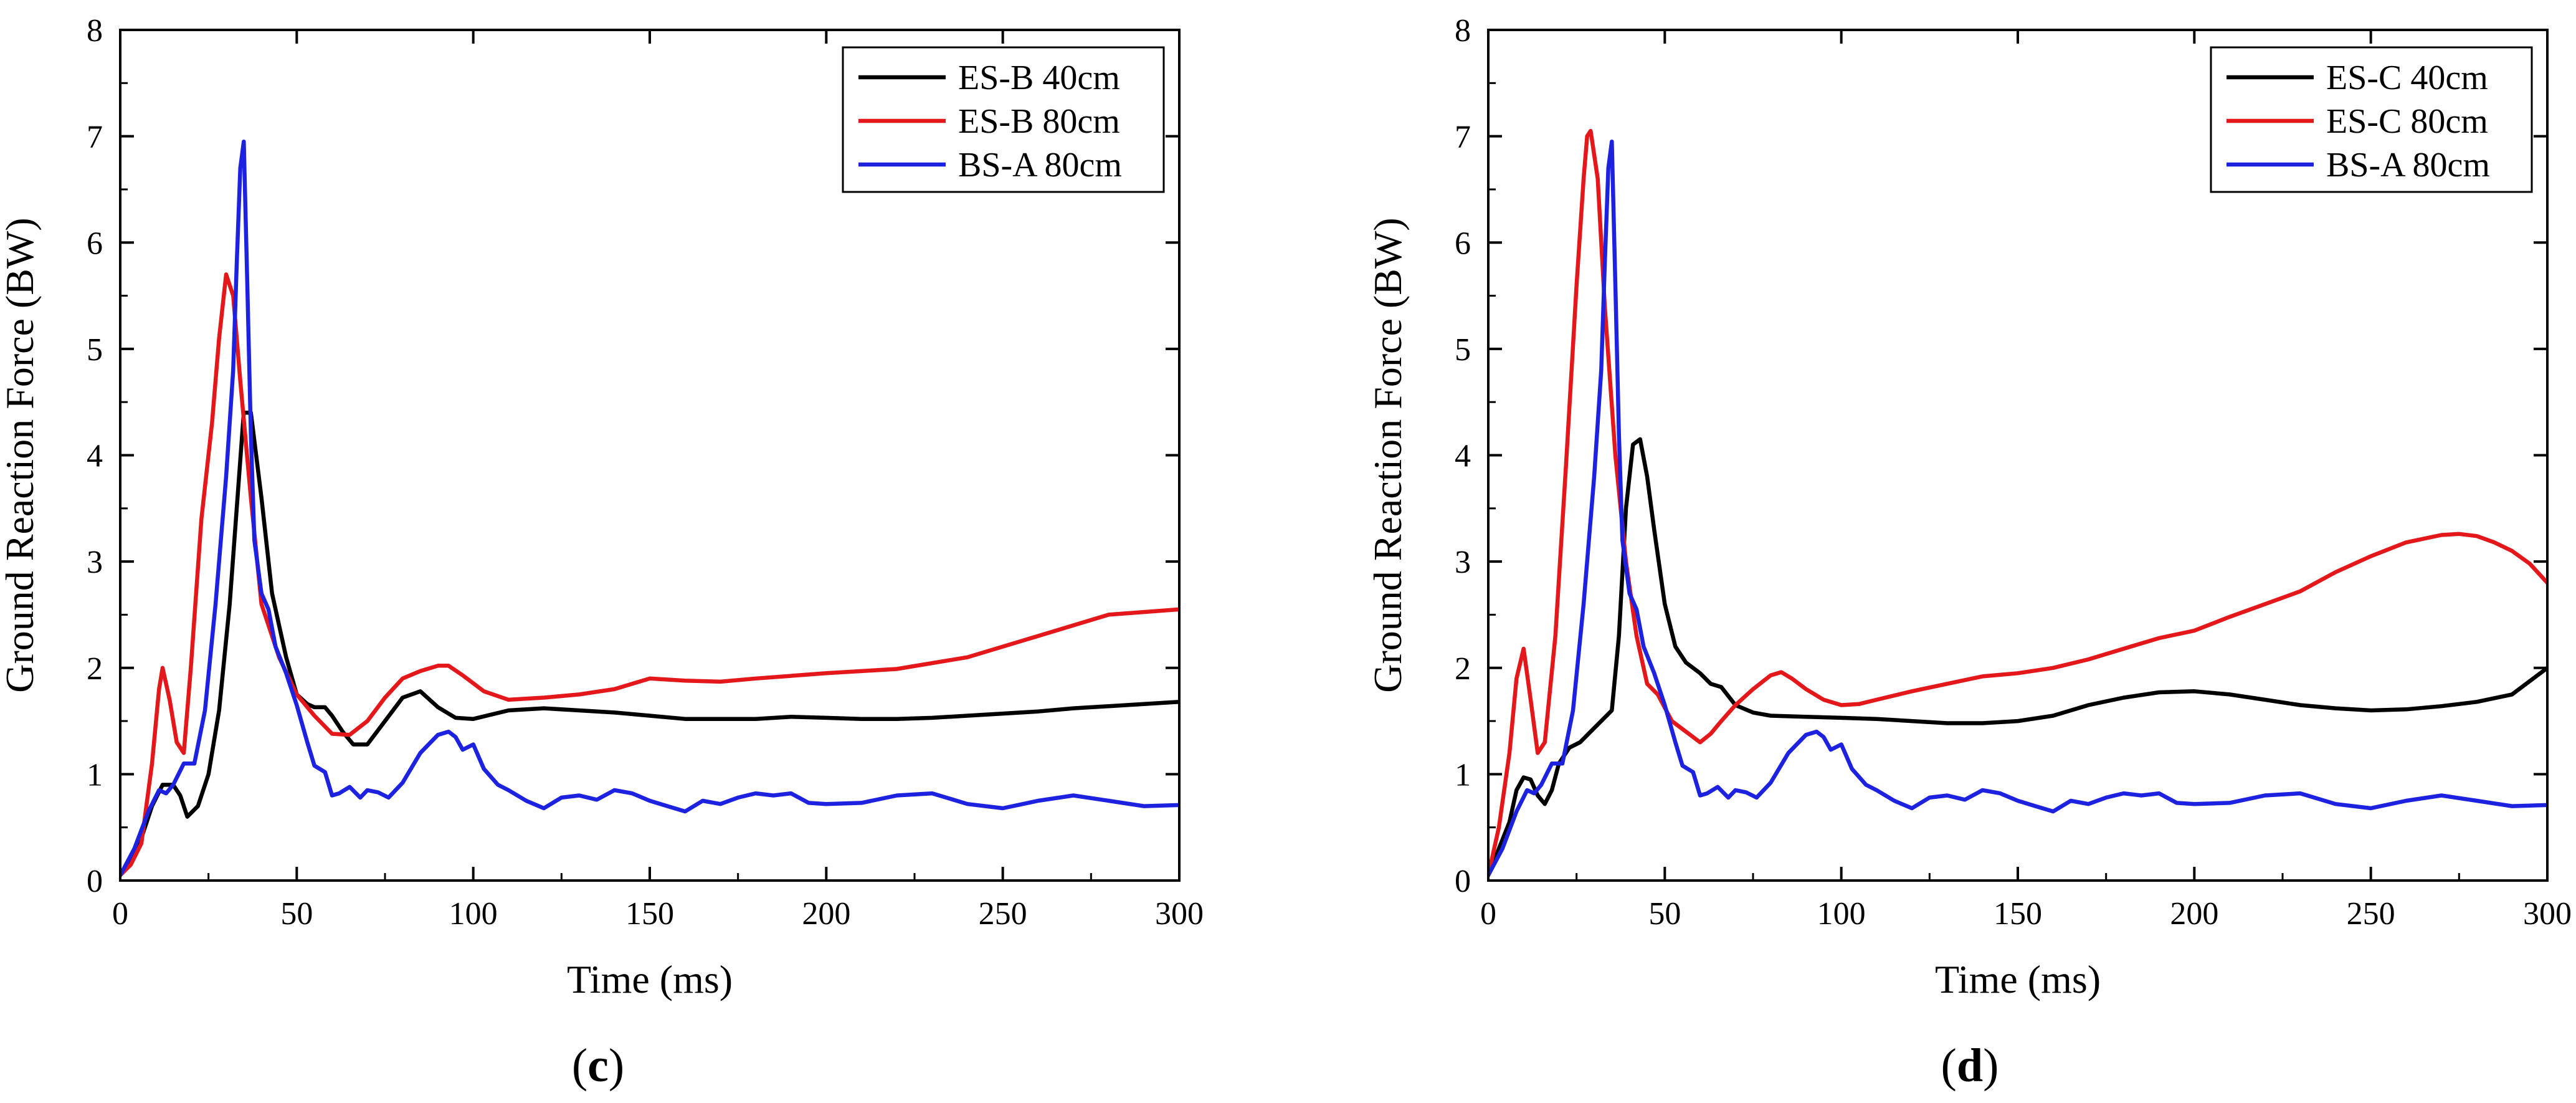 The width and height of the screenshot is (2576, 1103). Describe the element at coordinates (2407, 78) in the screenshot. I see `panel-d-legend-label: ES-C 40cm` at that location.